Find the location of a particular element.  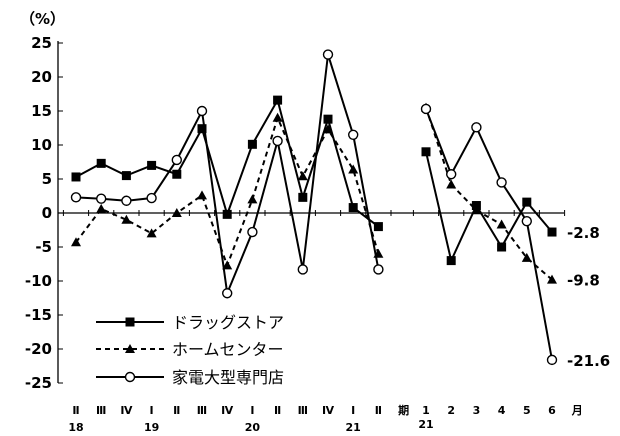

y-tick-label: 10 is located at coordinates (41, 145).